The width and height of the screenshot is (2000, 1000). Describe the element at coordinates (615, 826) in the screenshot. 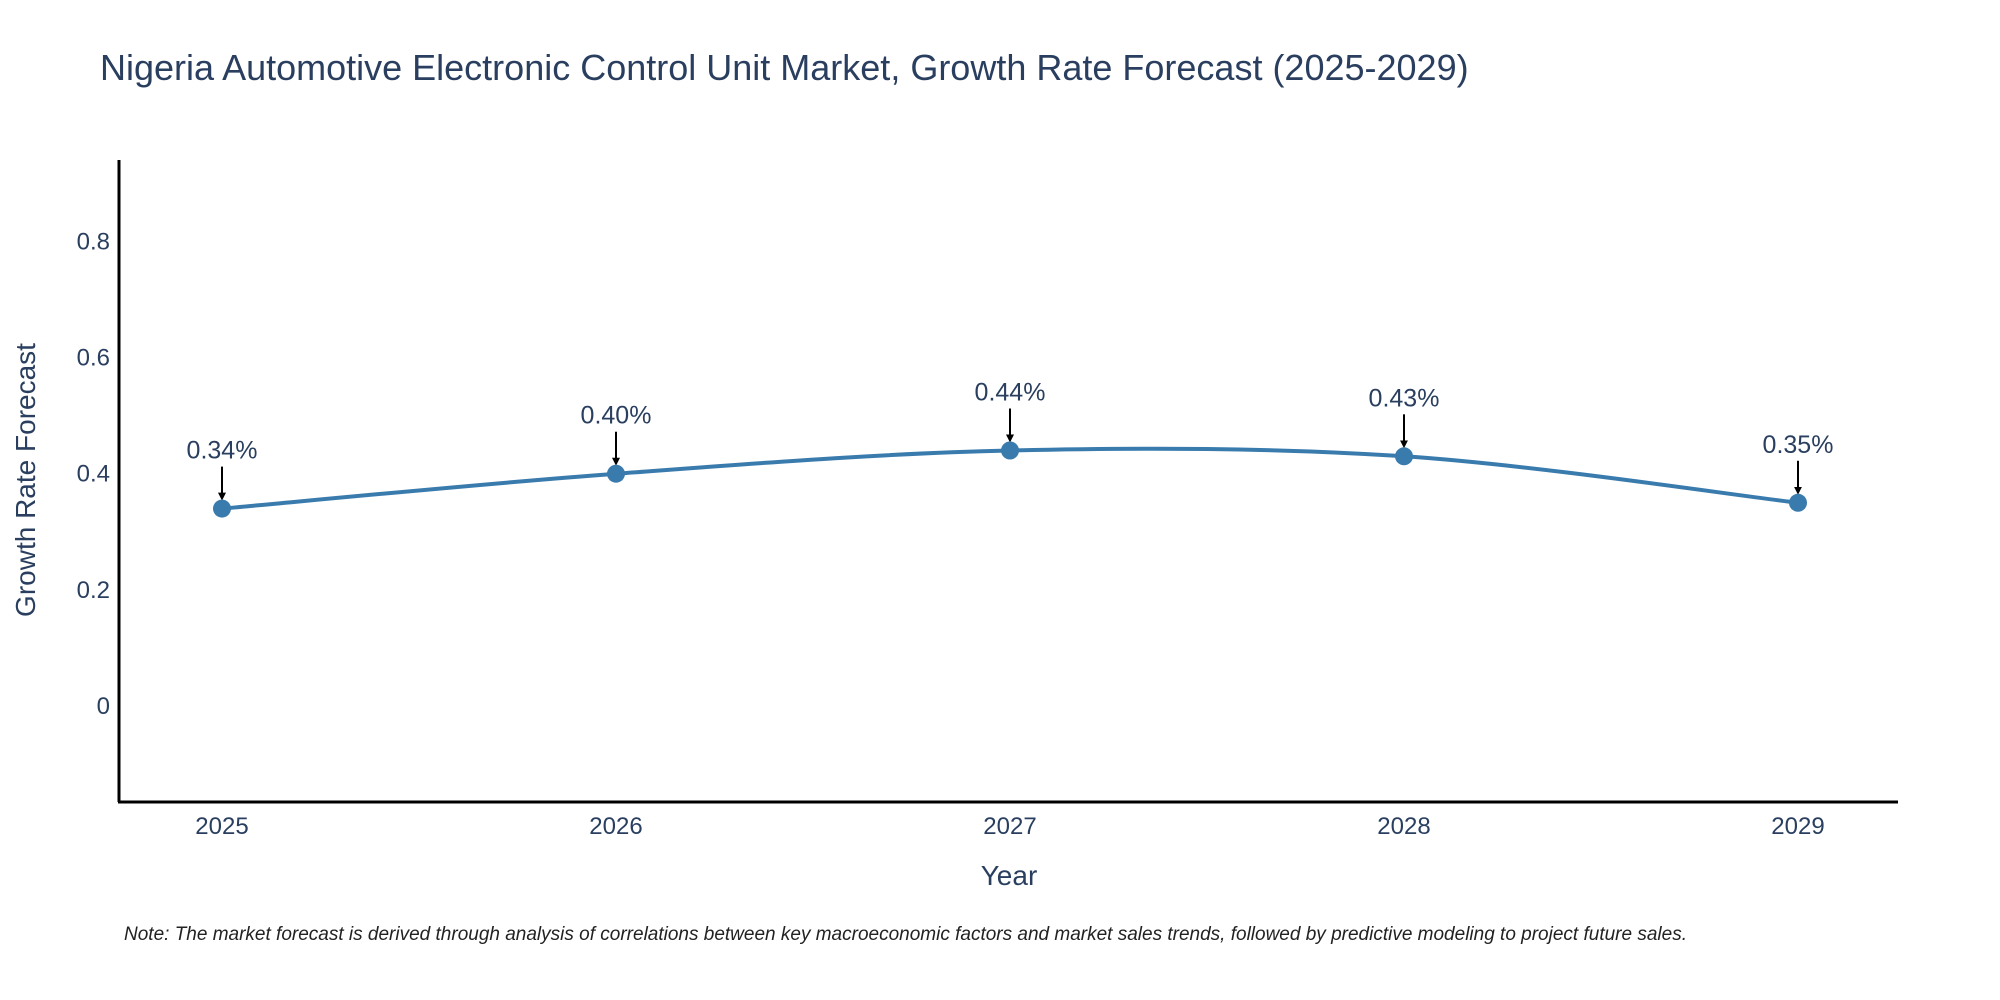

I see `x-tick-label: 2026` at that location.